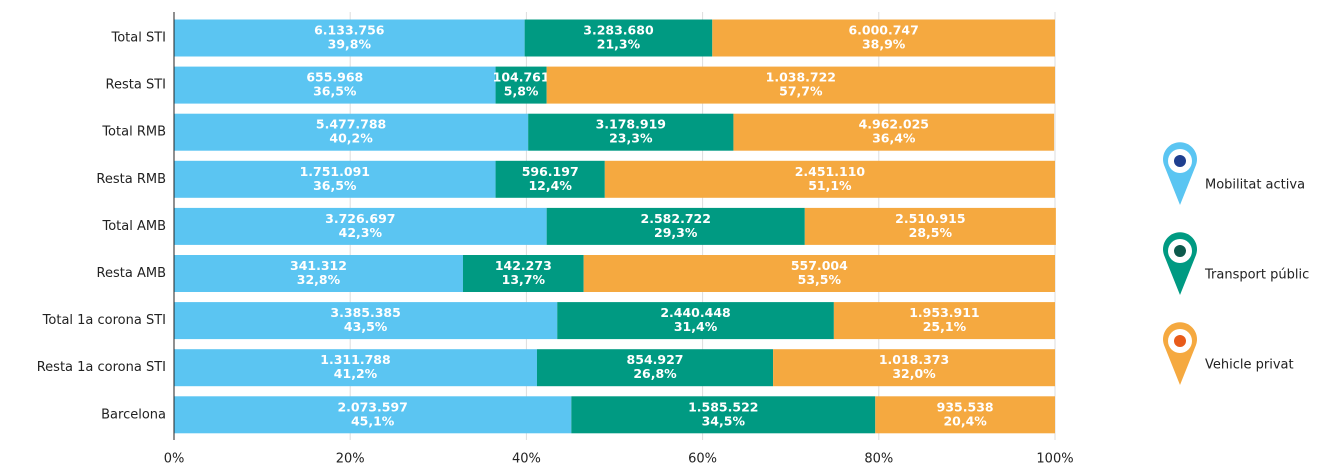 This screenshot has width=1330, height=466. What do you see at coordinates (914, 359) in the screenshot?
I see `count-label: 1.018.373` at bounding box center [914, 359].